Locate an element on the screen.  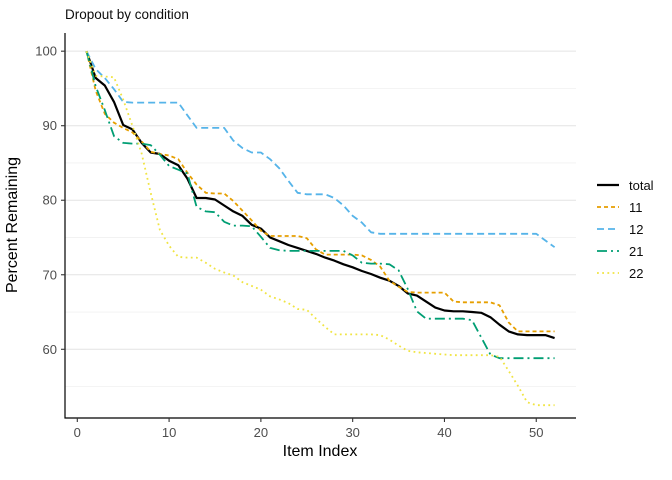
x-axis-title: Item Index is located at coordinates (320, 451).